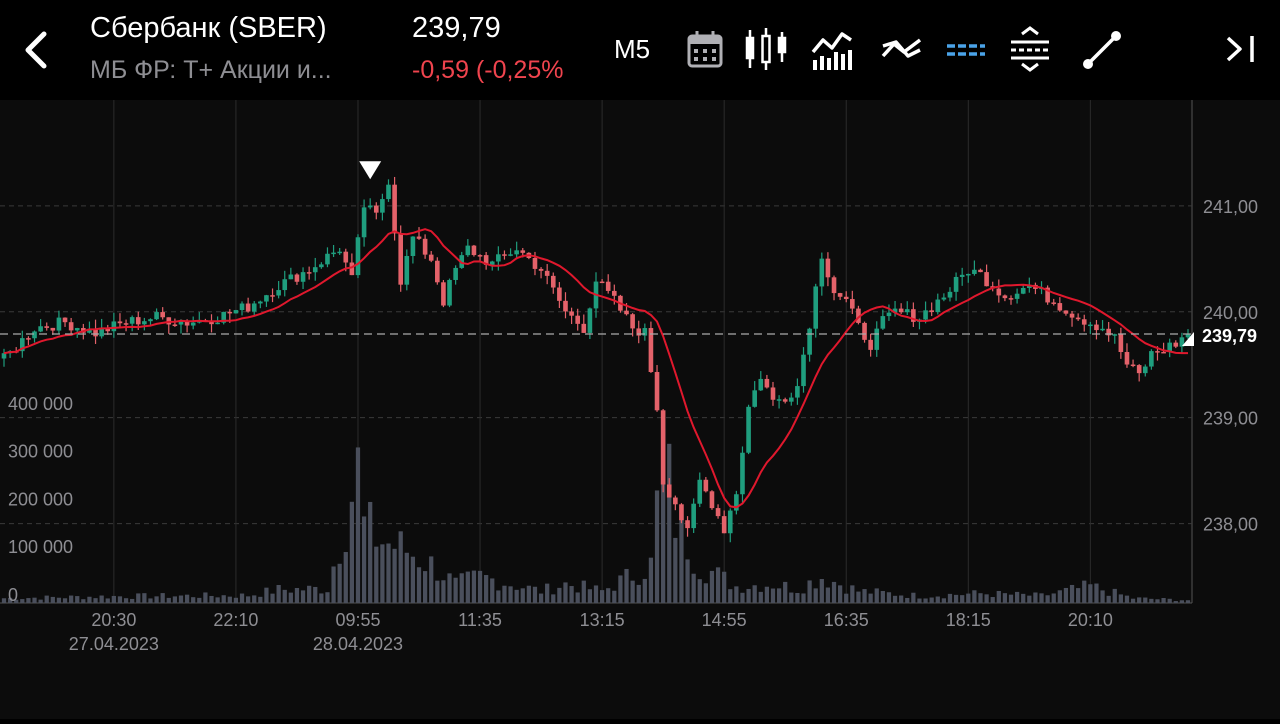 The image size is (1280, 724). I want to click on last-price-label: 239,79, so click(1229, 336).